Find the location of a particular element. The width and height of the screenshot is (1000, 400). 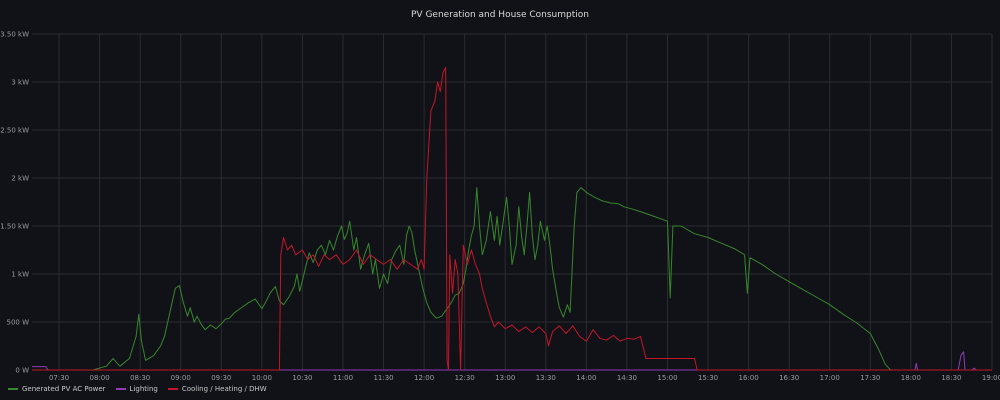

x-tick-label: 17:00 is located at coordinates (830, 378).